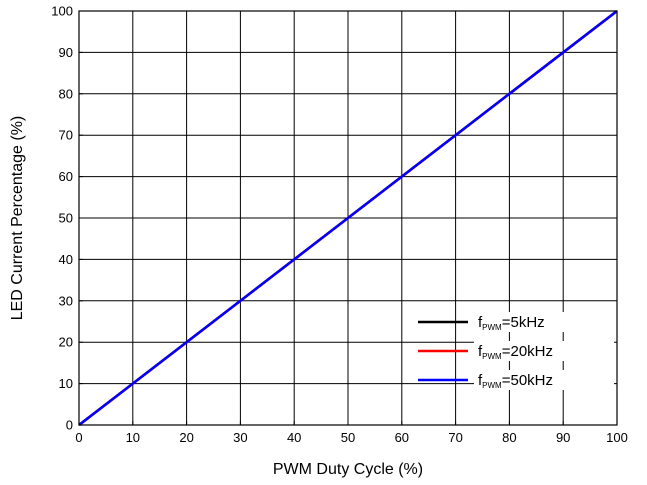 Image resolution: width=647 pixels, height=485 pixels. I want to click on x-tick-label: 30, so click(240, 437).